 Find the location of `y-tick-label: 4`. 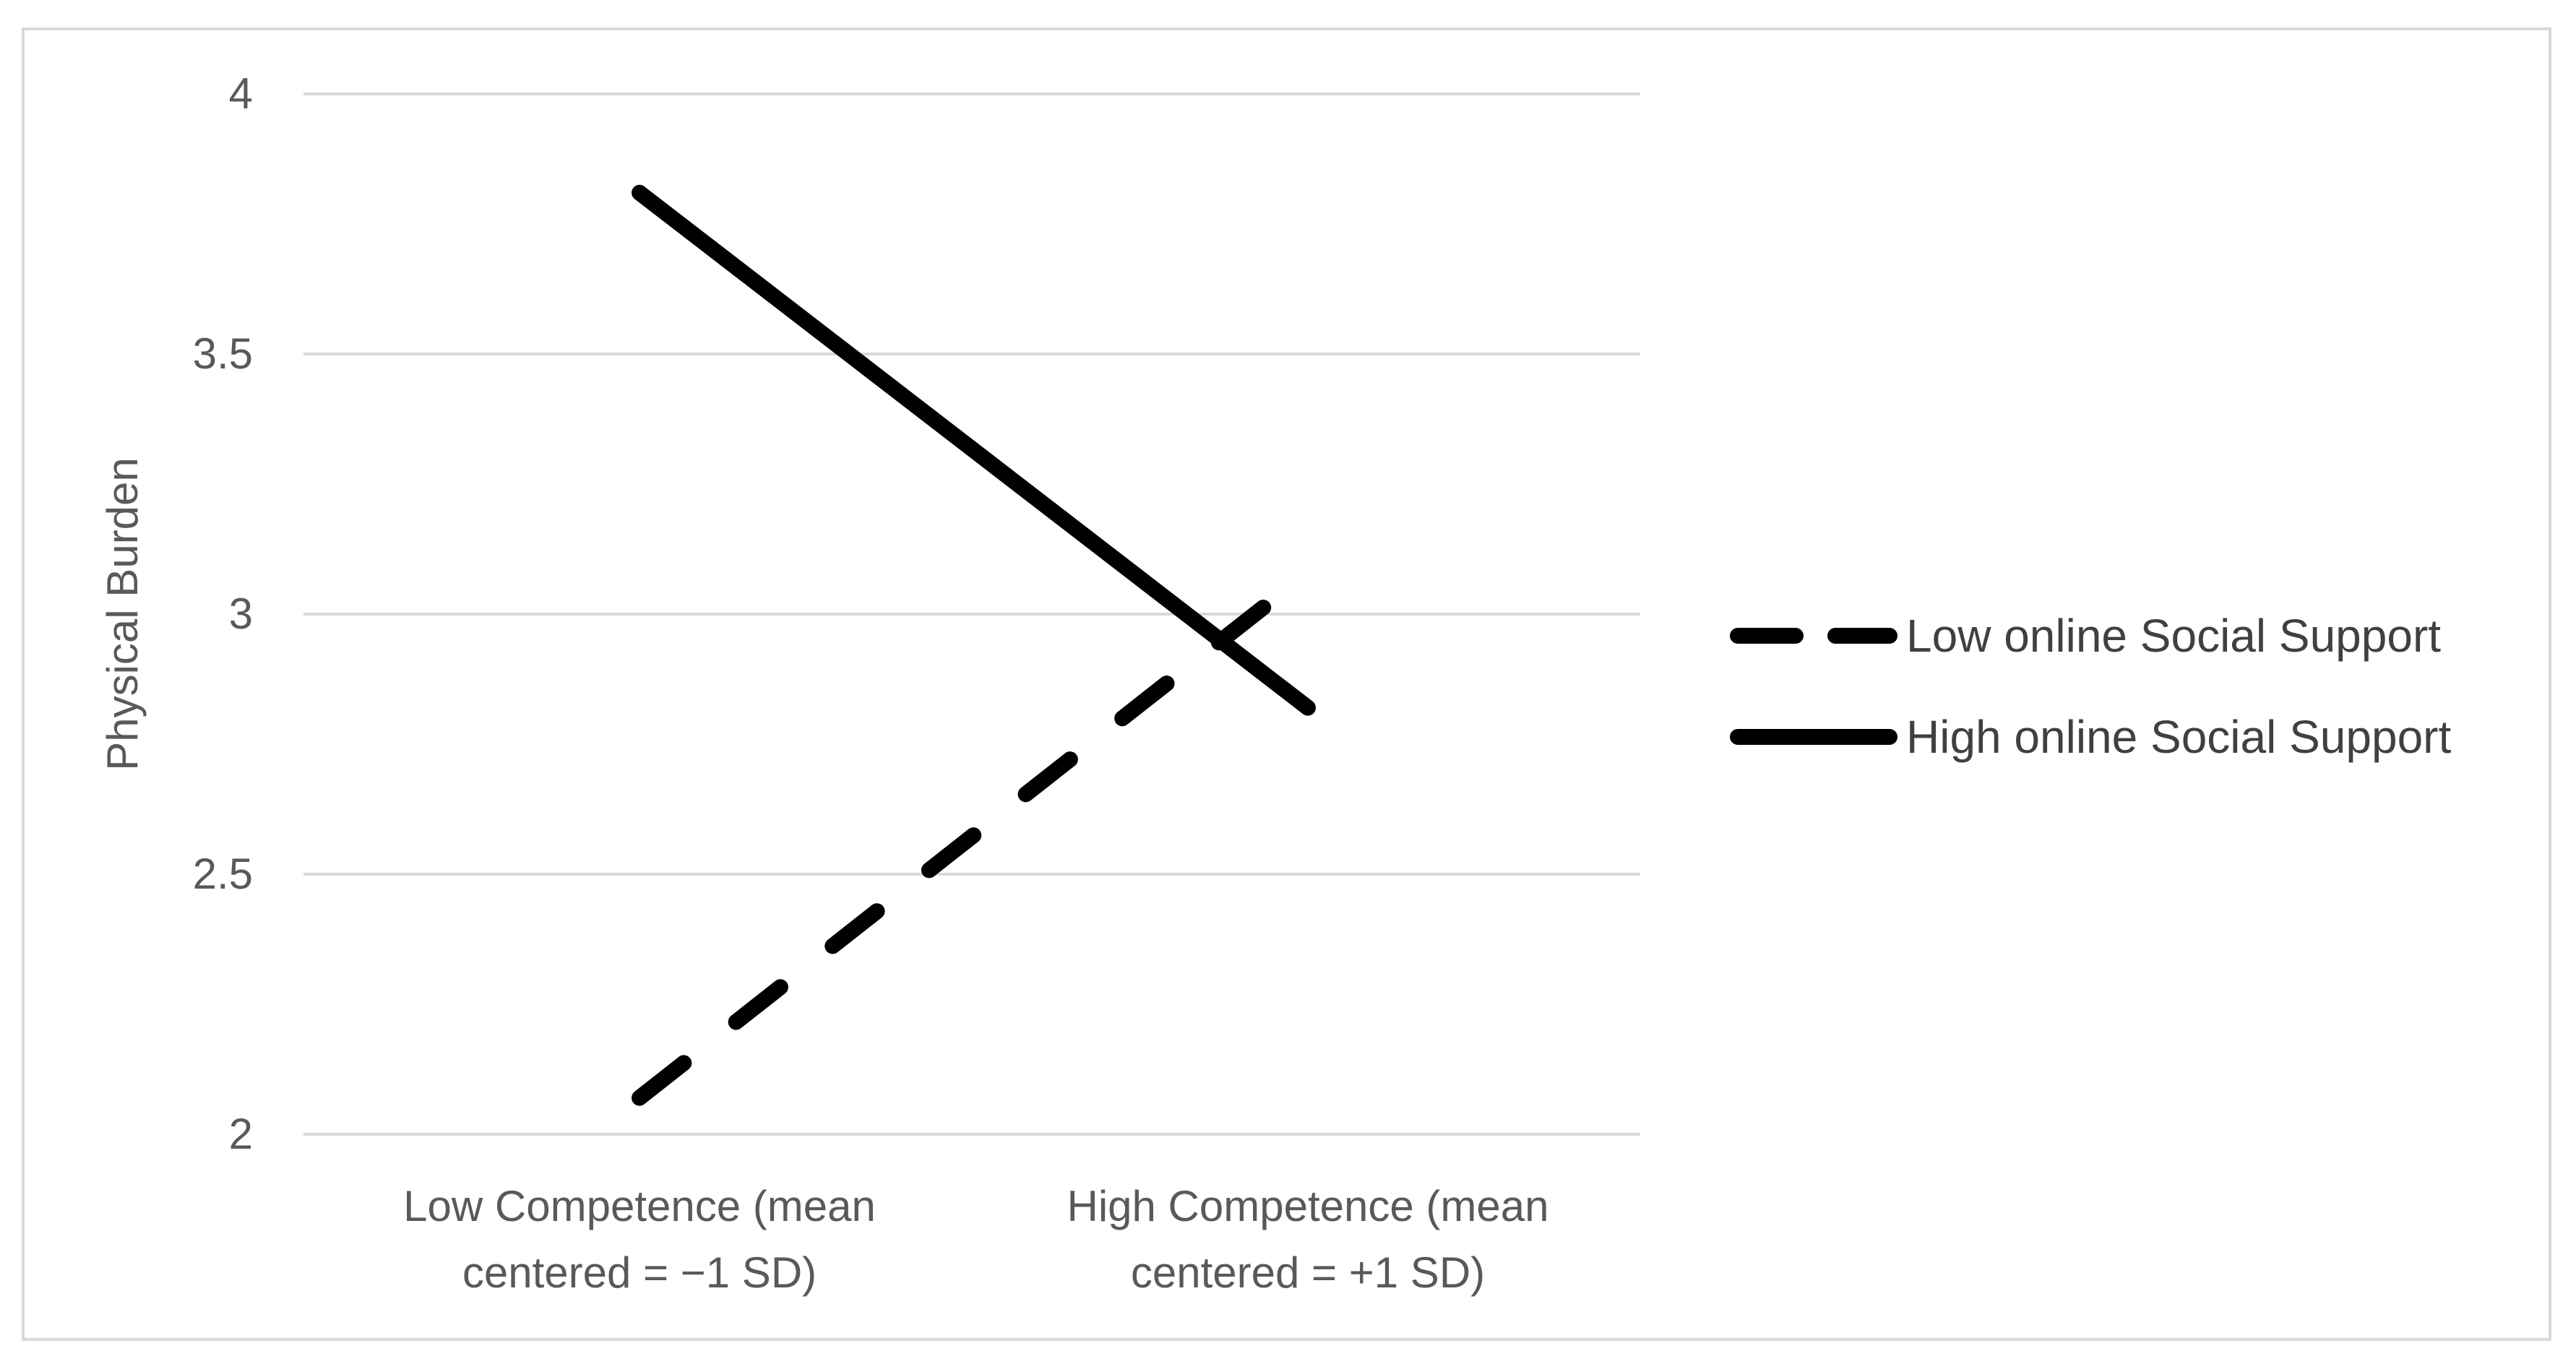

y-tick-label: 4 is located at coordinates (241, 93).